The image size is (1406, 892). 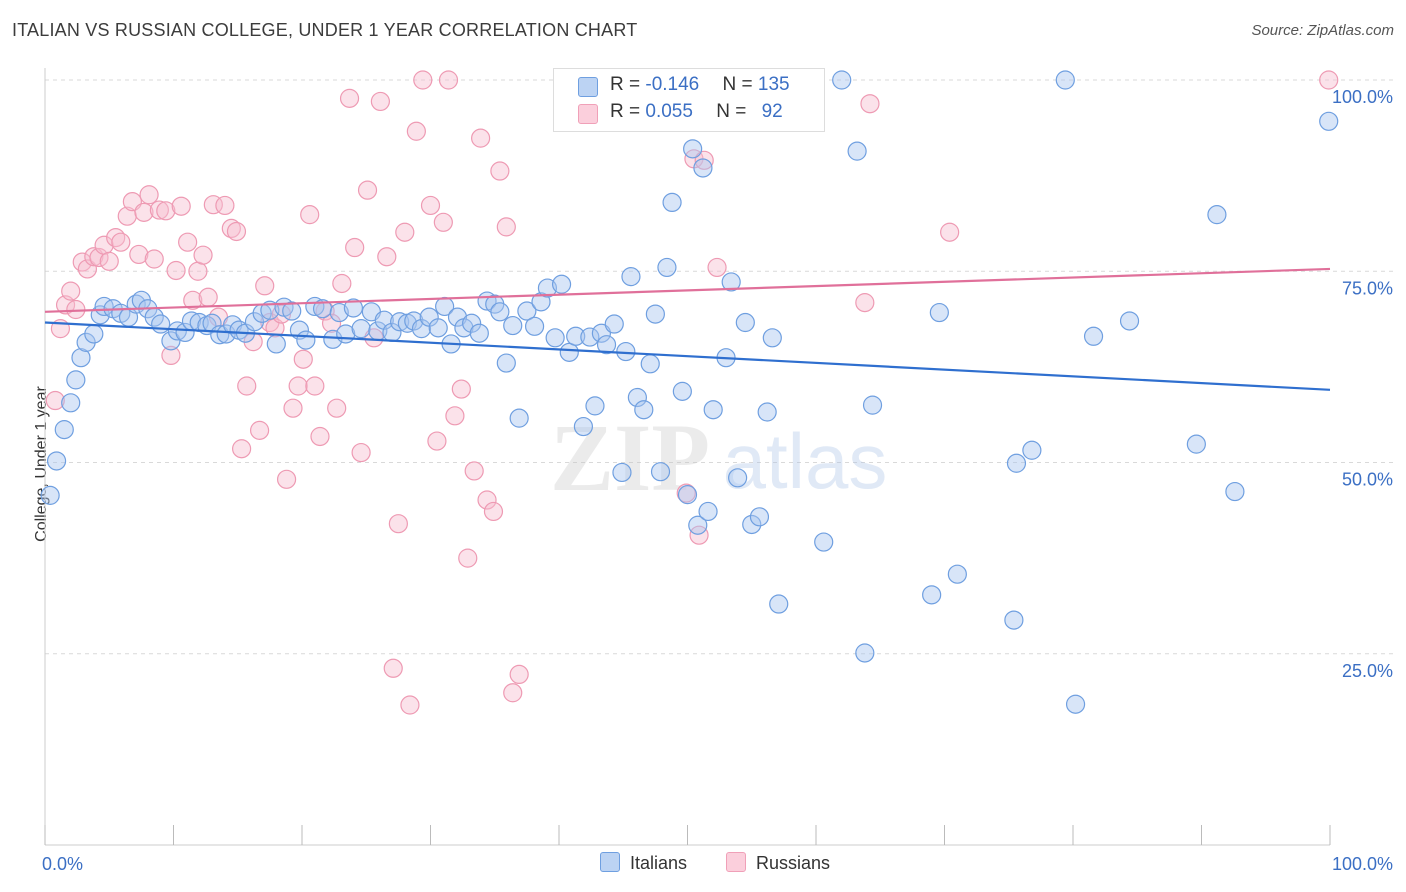 I want to click on italians-n-label: N =, so click(x=740, y=84).